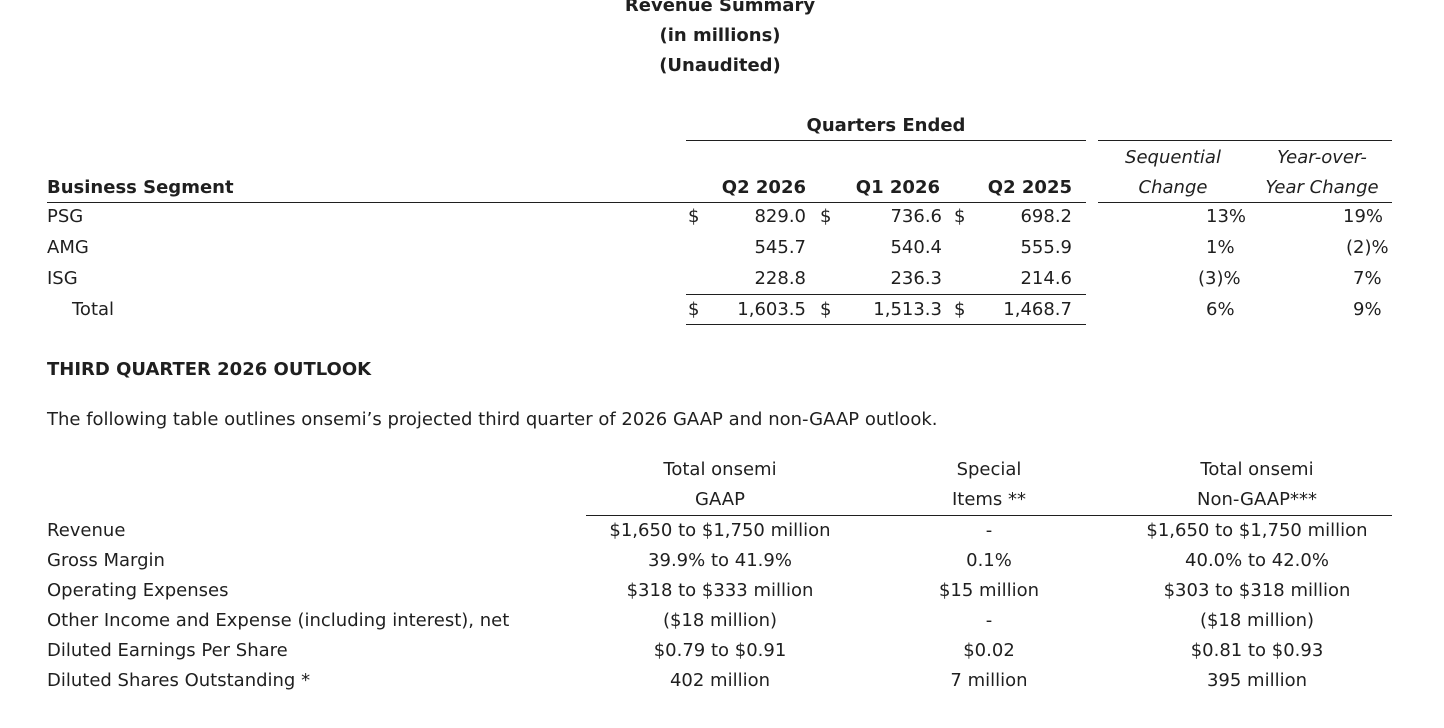 The width and height of the screenshot is (1444, 728). I want to click on total-yoy-change: 9%, so click(1367, 309).